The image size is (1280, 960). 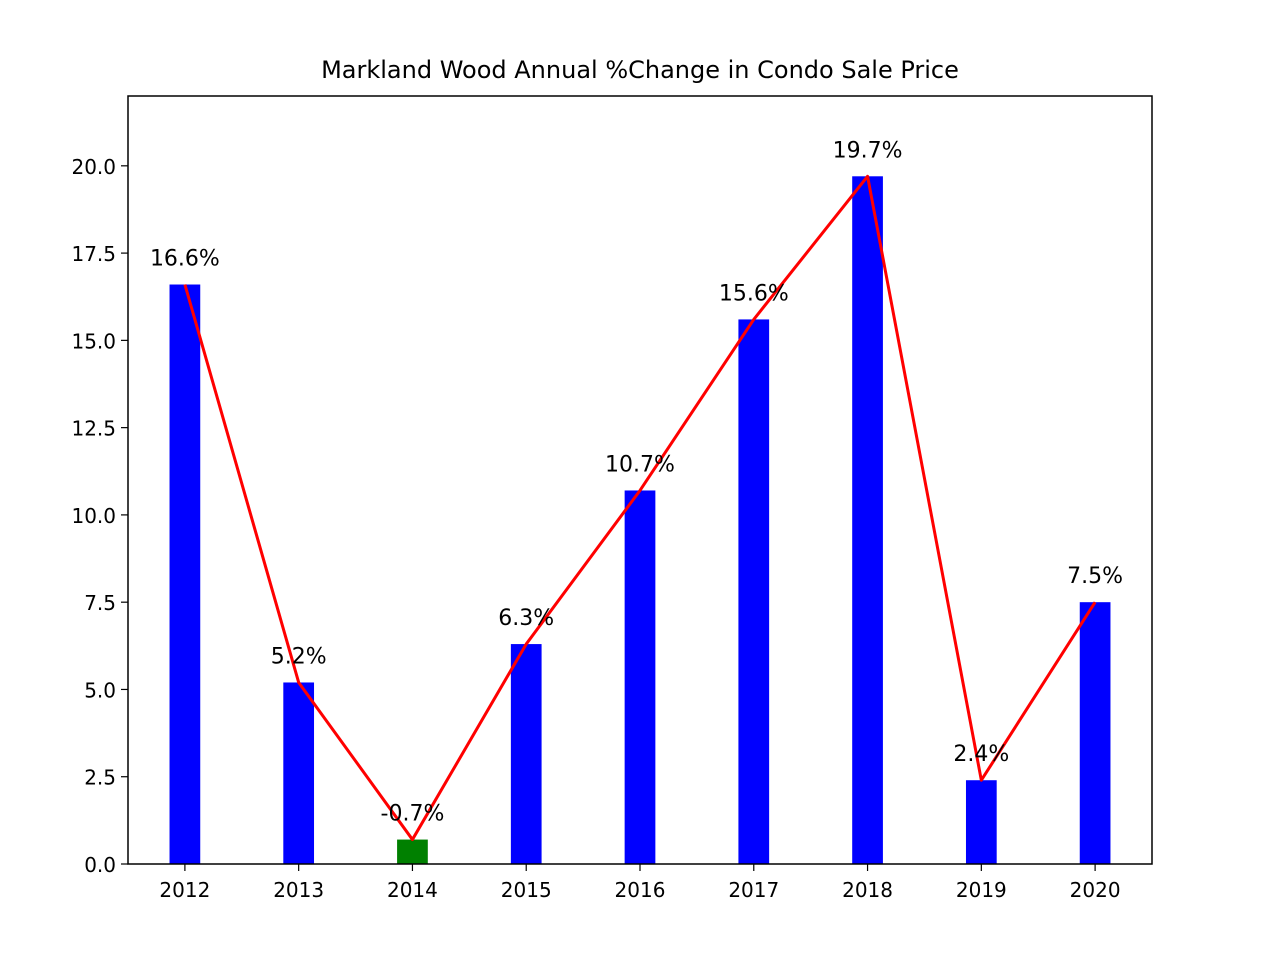 I want to click on x-tick-label: 2013, so click(x=298, y=890).